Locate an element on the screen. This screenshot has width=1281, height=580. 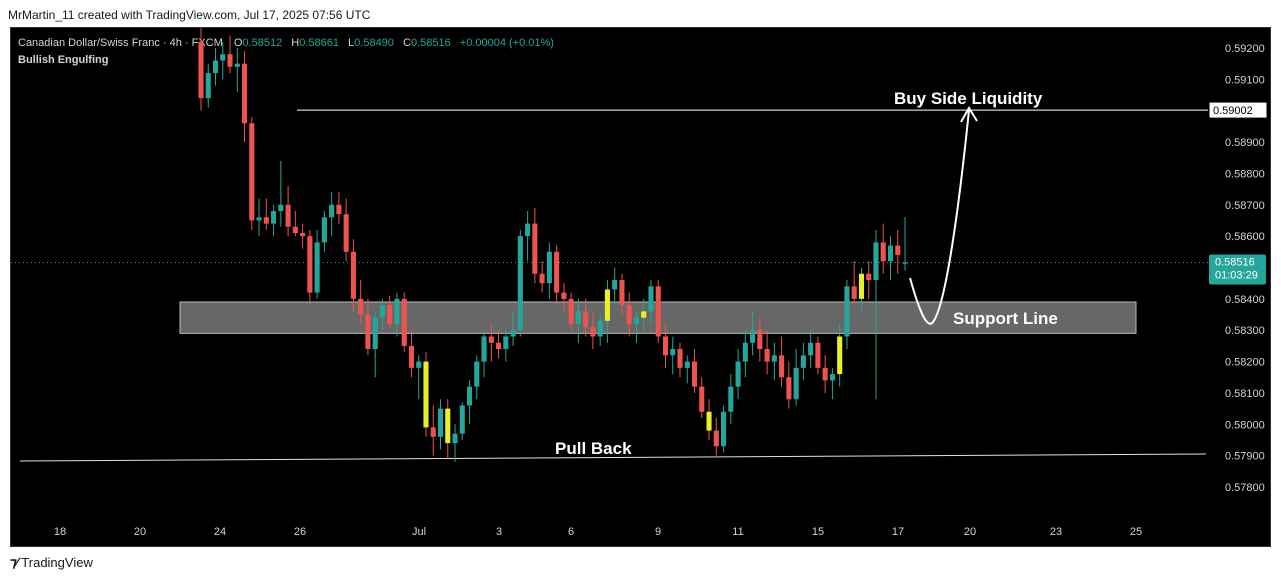
tradingview-footer: ⁊⁄ TradingView is located at coordinates (51, 562).